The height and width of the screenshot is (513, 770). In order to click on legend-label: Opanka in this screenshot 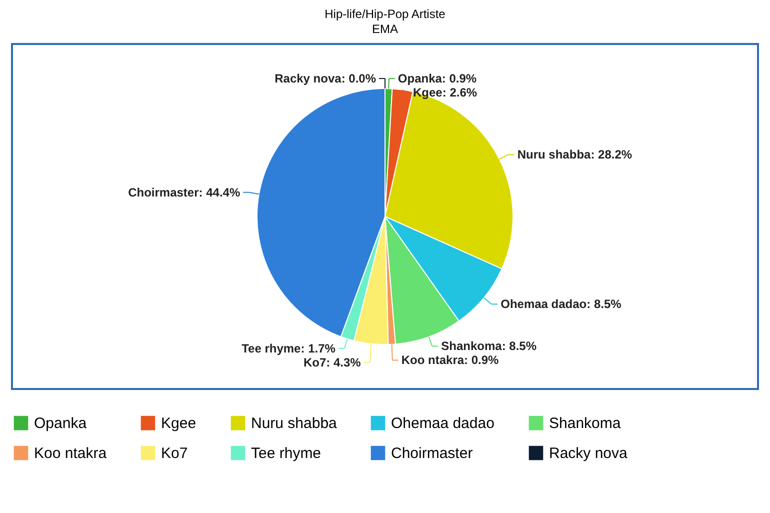, I will do `click(61, 423)`.